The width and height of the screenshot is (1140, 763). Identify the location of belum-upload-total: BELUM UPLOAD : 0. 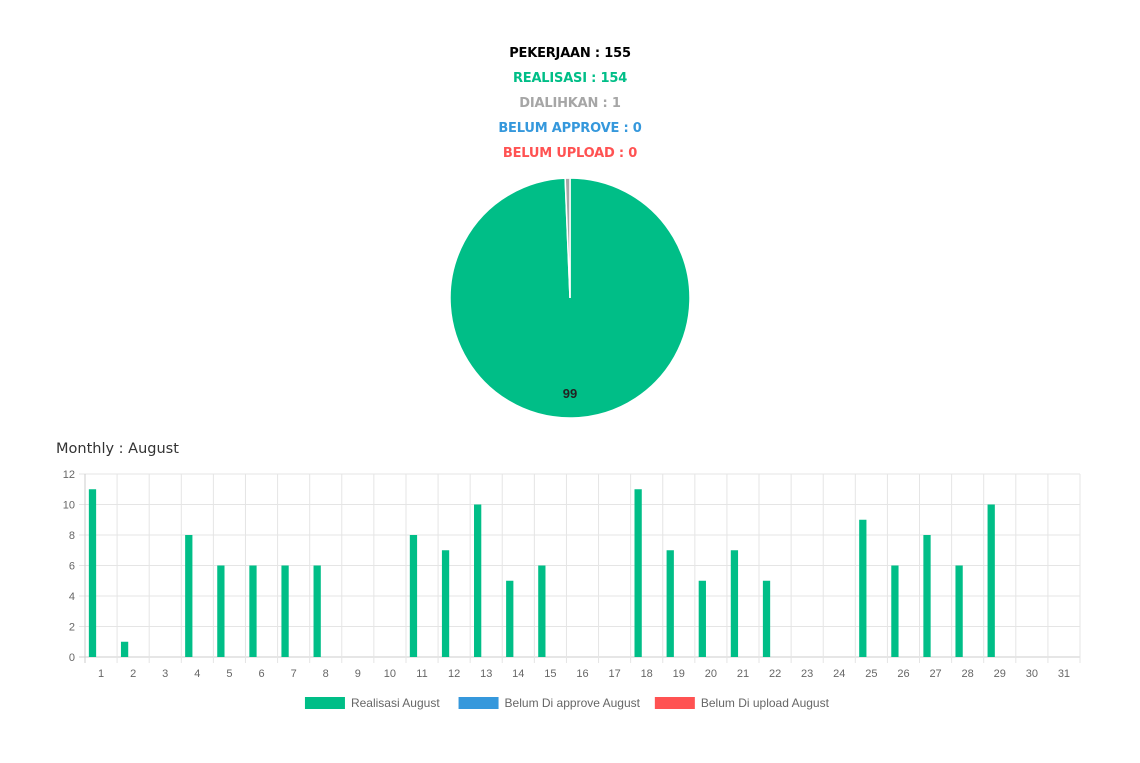
(570, 153).